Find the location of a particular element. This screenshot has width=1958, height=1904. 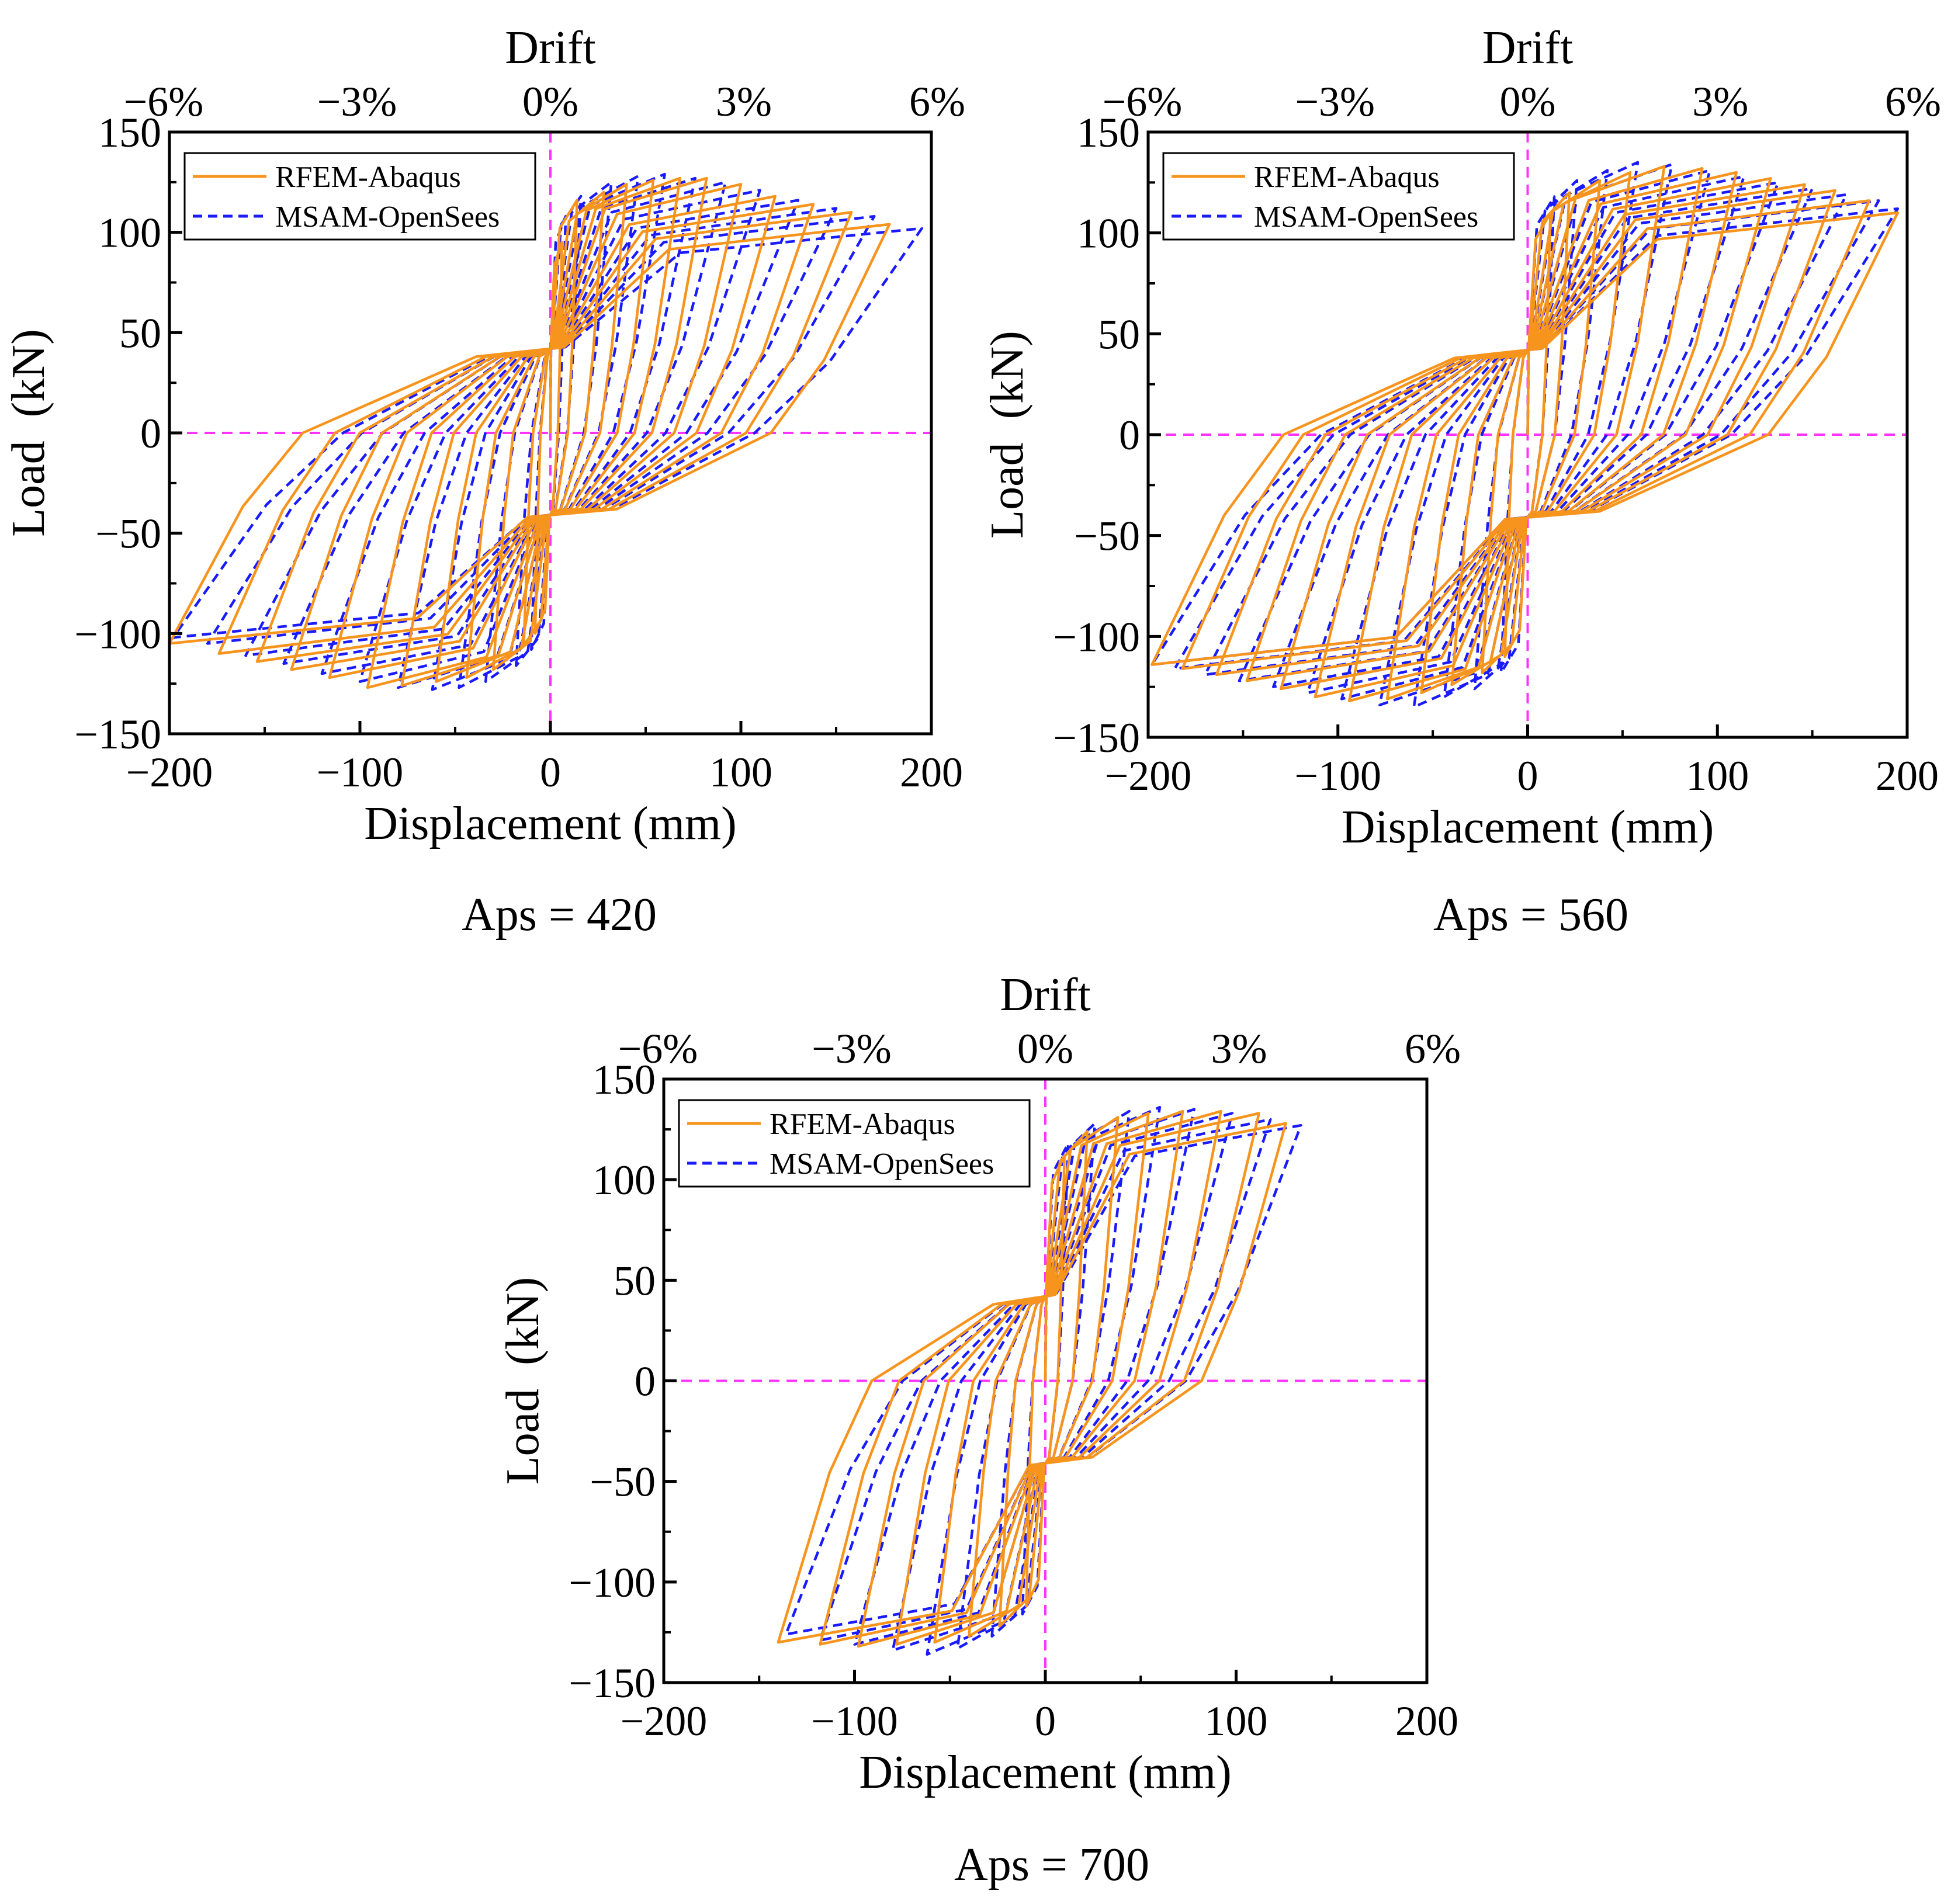

panel-caption: Aps = 560 is located at coordinates (1530, 915).